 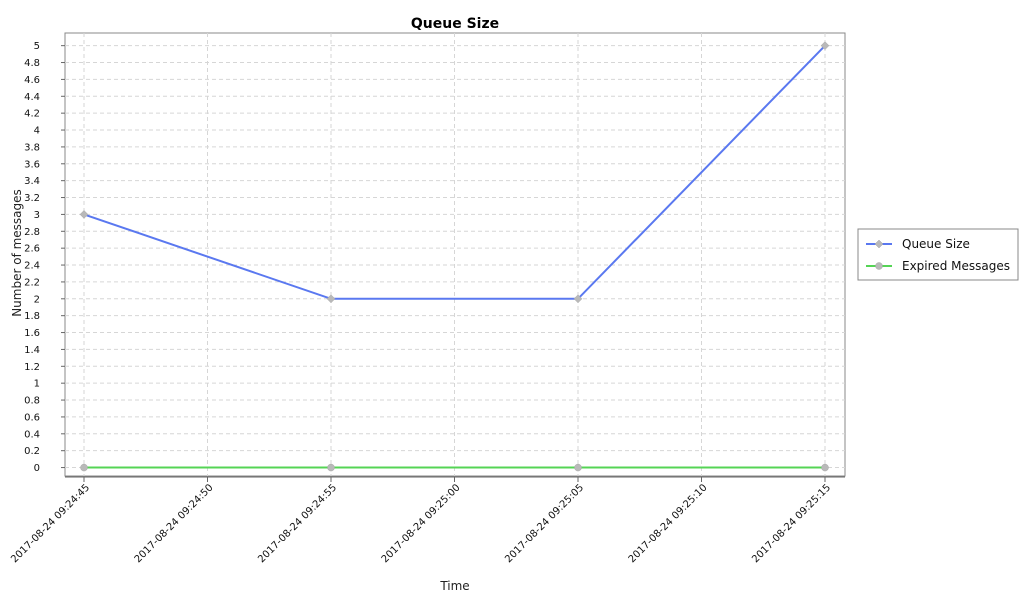 I want to click on y-tick-label: 0.6, so click(x=32, y=417).